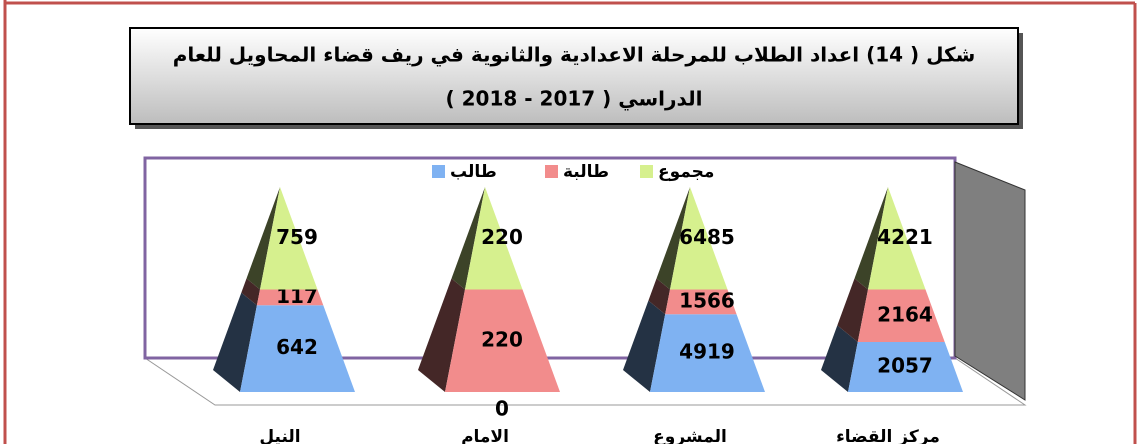  Describe the element at coordinates (888, 435) in the screenshot. I see `x-tick-label: مركز القضاء` at that location.